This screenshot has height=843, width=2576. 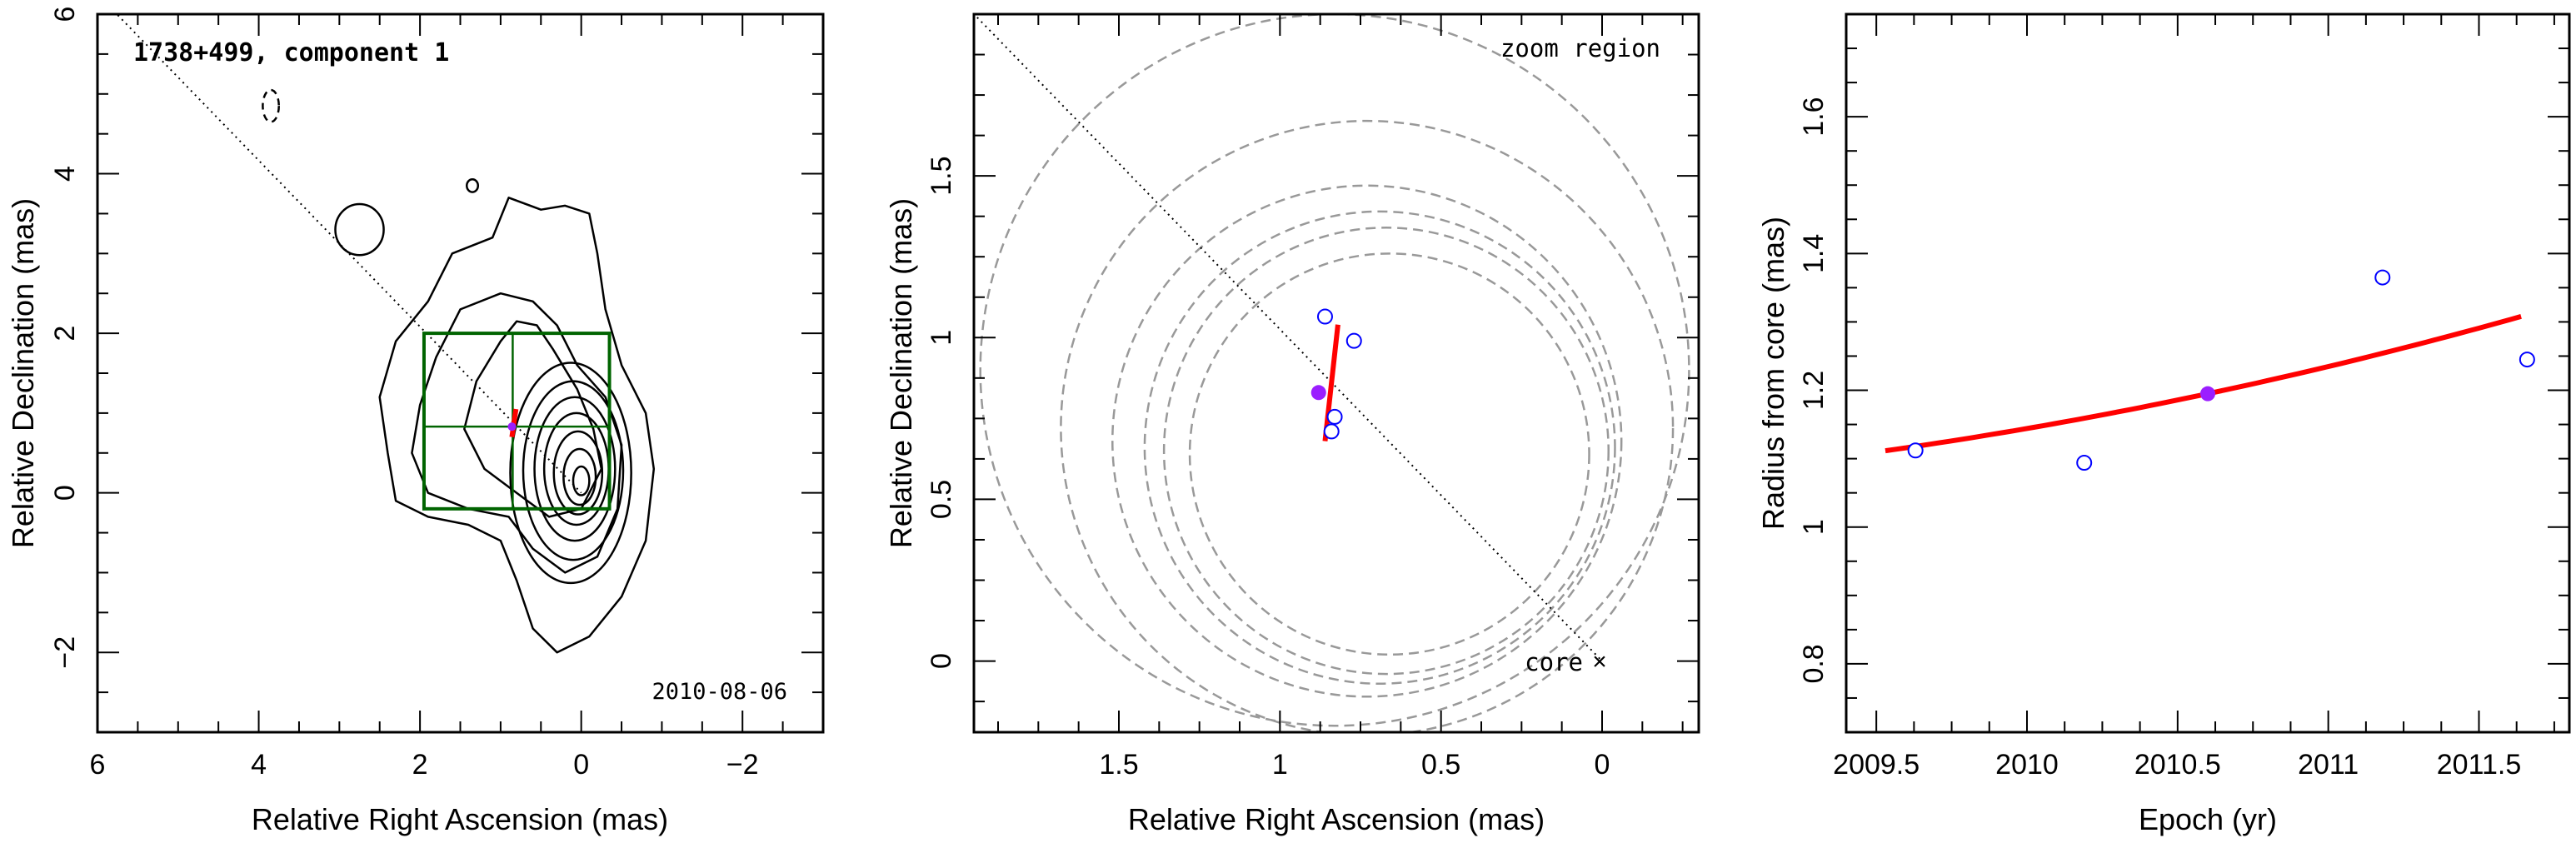 I want to click on zoom-box, so click(x=517, y=421).